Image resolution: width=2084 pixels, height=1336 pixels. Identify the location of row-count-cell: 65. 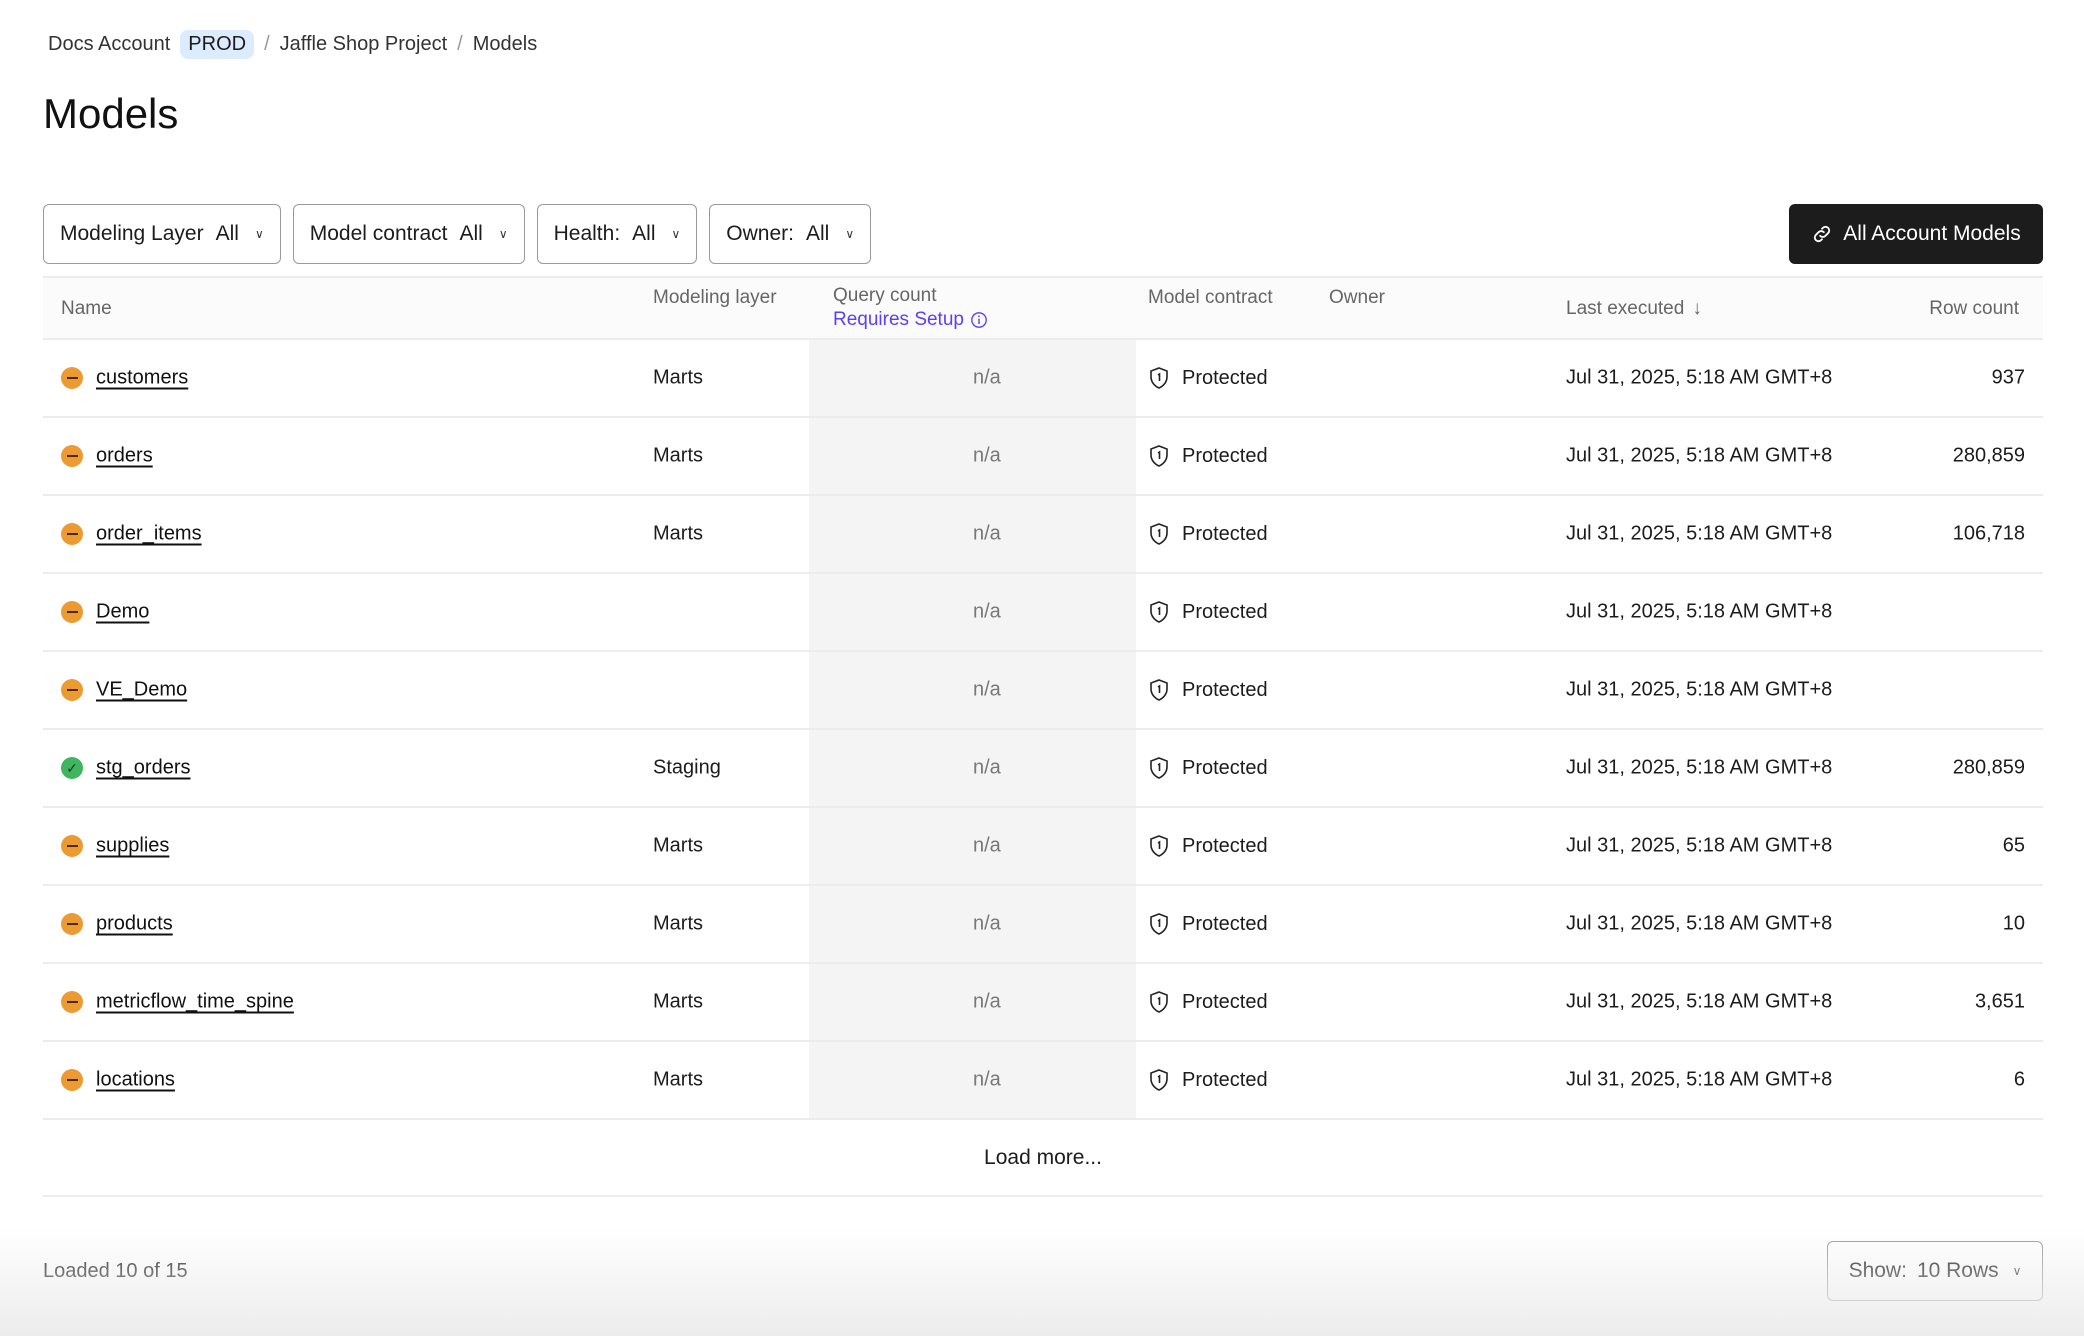
(2013, 845).